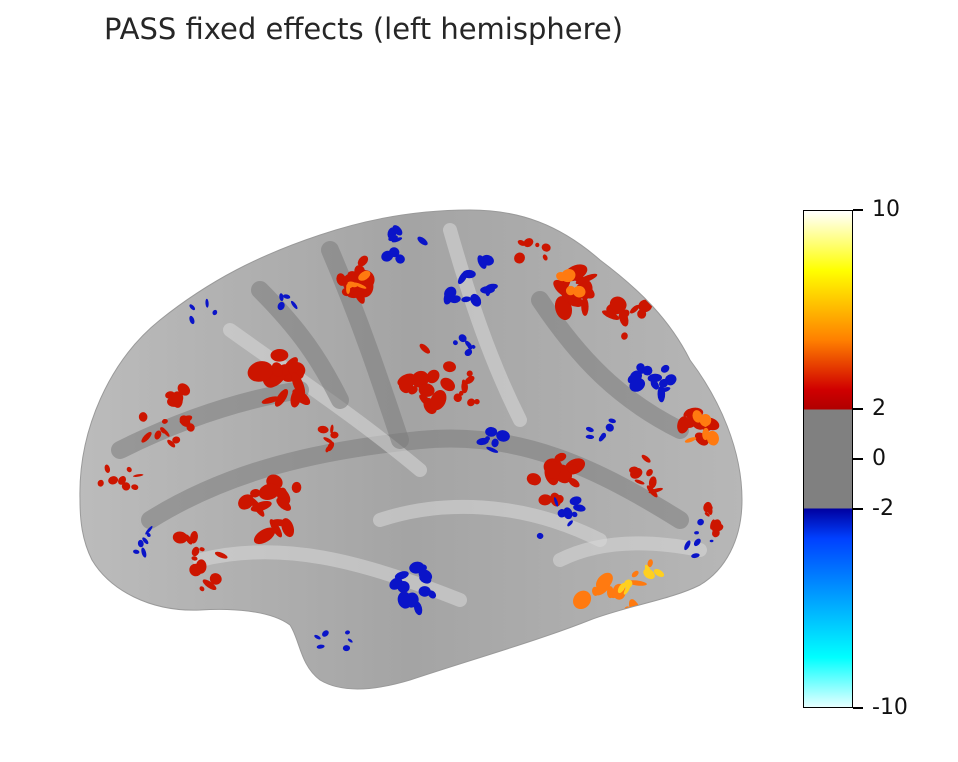 Image resolution: width=958 pixels, height=762 pixels. What do you see at coordinates (879, 458) in the screenshot?
I see `tick-label-zero: 0` at bounding box center [879, 458].